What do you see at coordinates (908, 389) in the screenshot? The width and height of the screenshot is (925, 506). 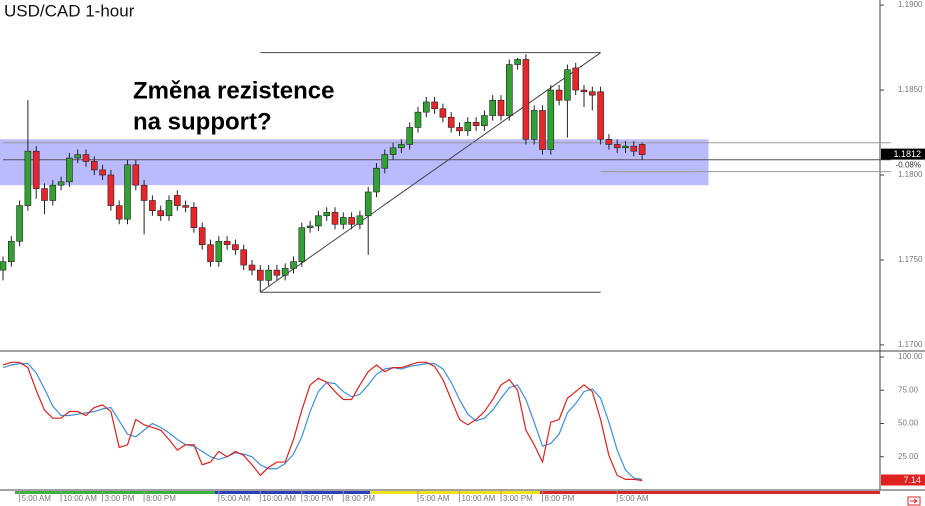 I see `y-tick-label: 75.00` at bounding box center [908, 389].